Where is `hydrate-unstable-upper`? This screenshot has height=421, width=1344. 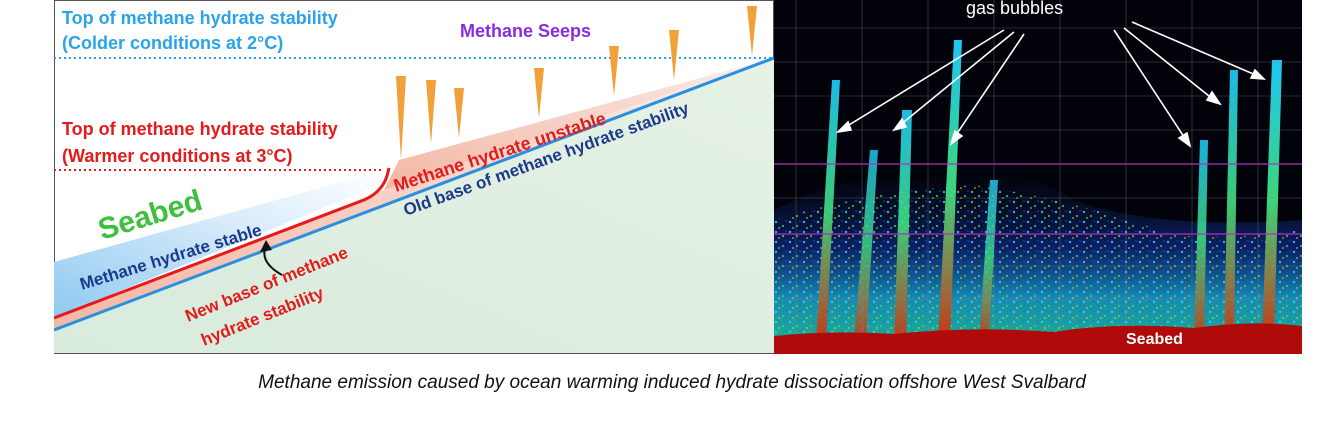
hydrate-unstable-upper is located at coordinates (579, 124).